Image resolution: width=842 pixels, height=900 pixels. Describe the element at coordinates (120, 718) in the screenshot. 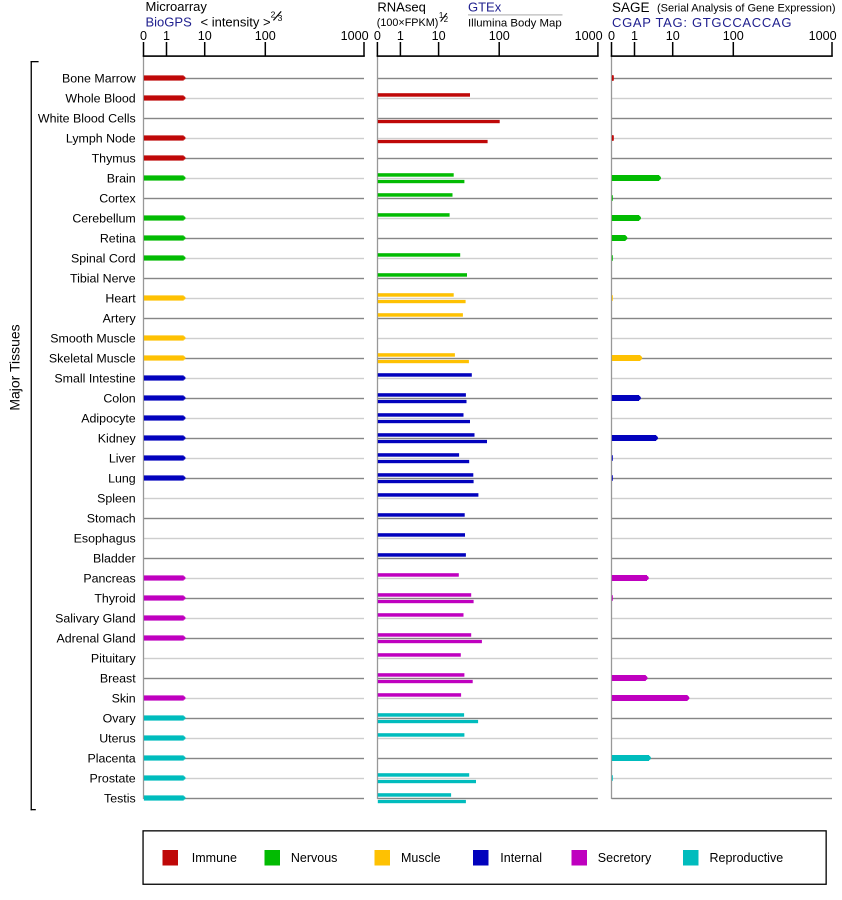

I see `svg-text: Ovary` at that location.